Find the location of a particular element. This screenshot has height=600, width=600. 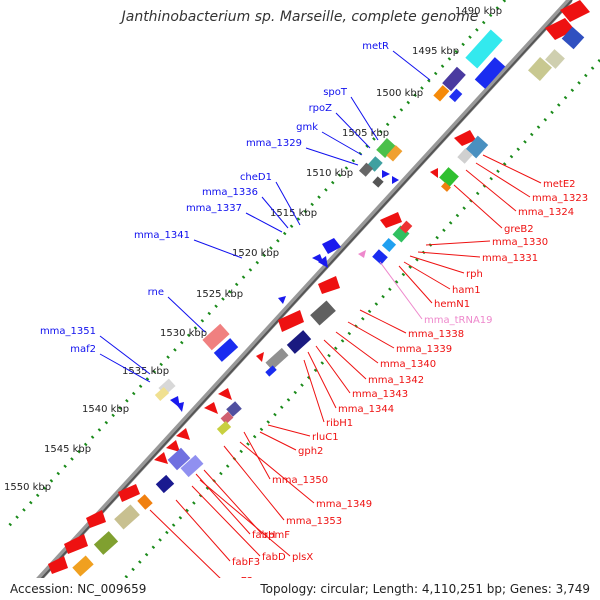

forward-gene-label: rpoZ is located at coordinates (321, 108).